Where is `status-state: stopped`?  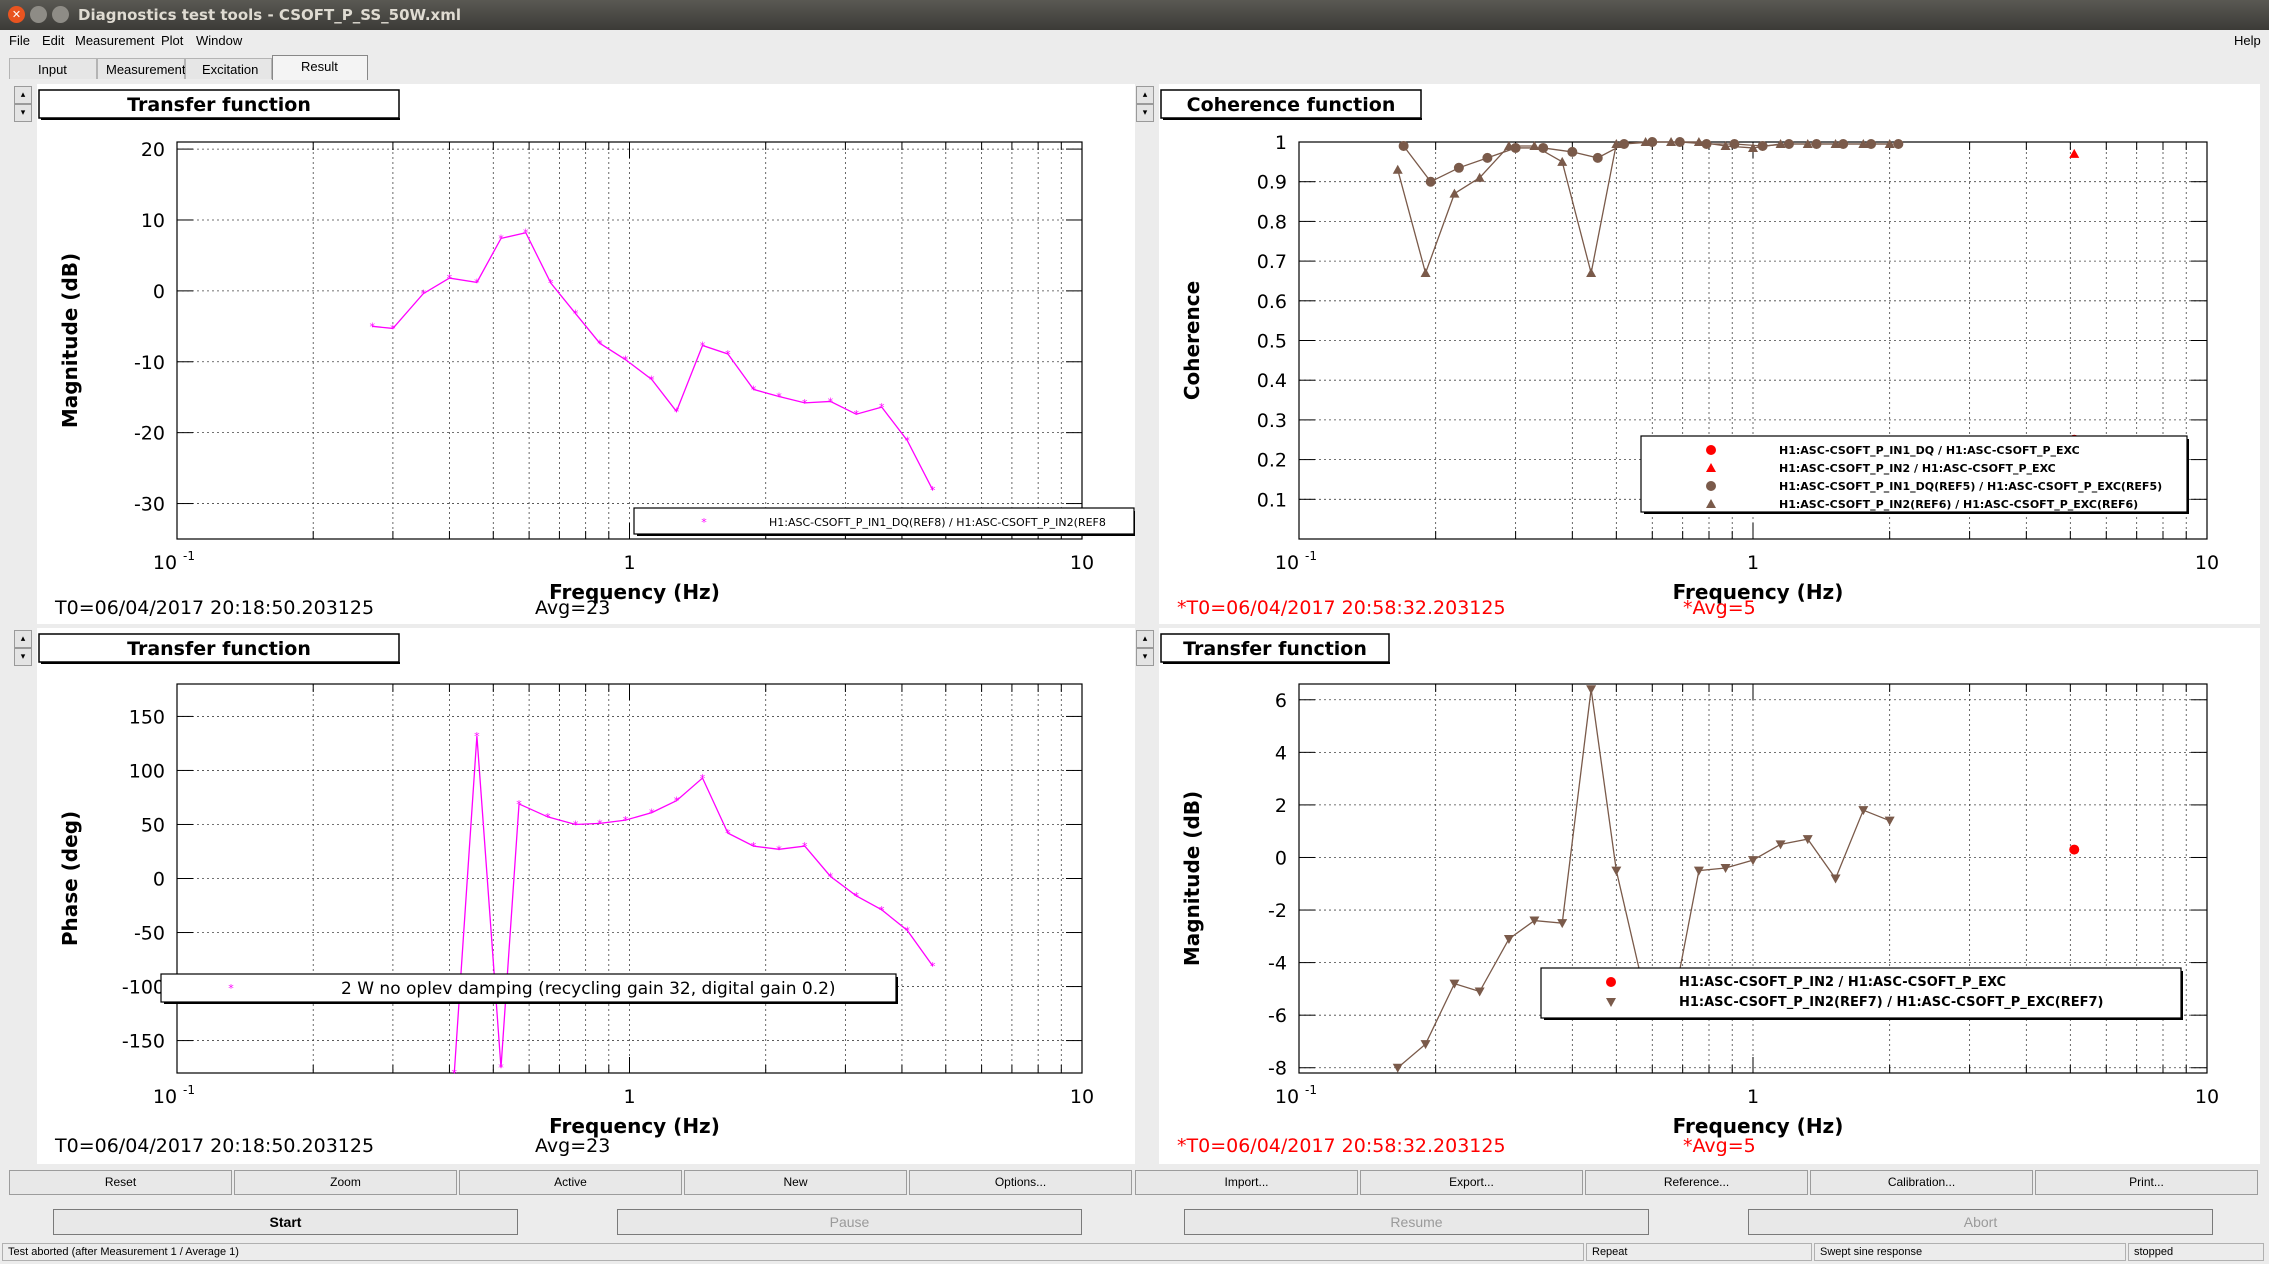
status-state: stopped is located at coordinates (2196, 1252).